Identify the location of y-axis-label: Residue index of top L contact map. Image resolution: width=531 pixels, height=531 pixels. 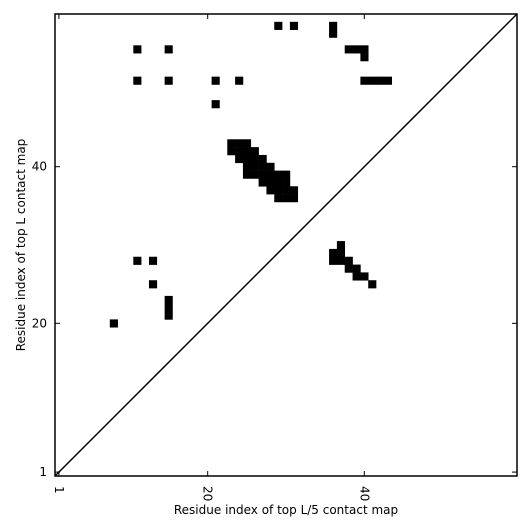
(21, 245).